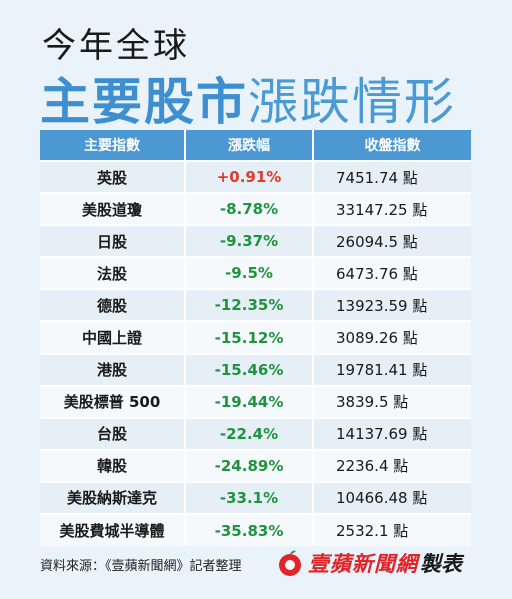  I want to click on source-note: 資料來源：《壹蘋新聞網》記者整理, so click(141, 566).